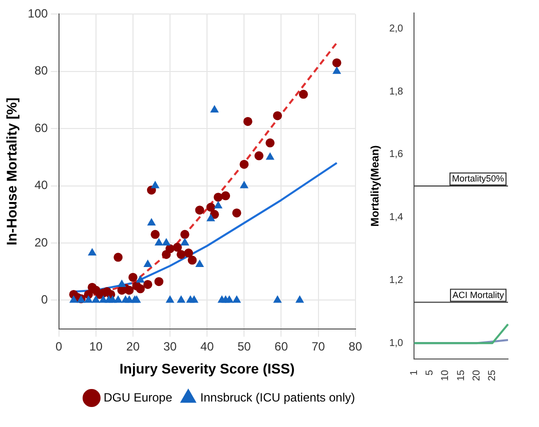 The width and height of the screenshot is (539, 427). What do you see at coordinates (492, 375) in the screenshot?
I see `x-tick-label: 25` at bounding box center [492, 375].